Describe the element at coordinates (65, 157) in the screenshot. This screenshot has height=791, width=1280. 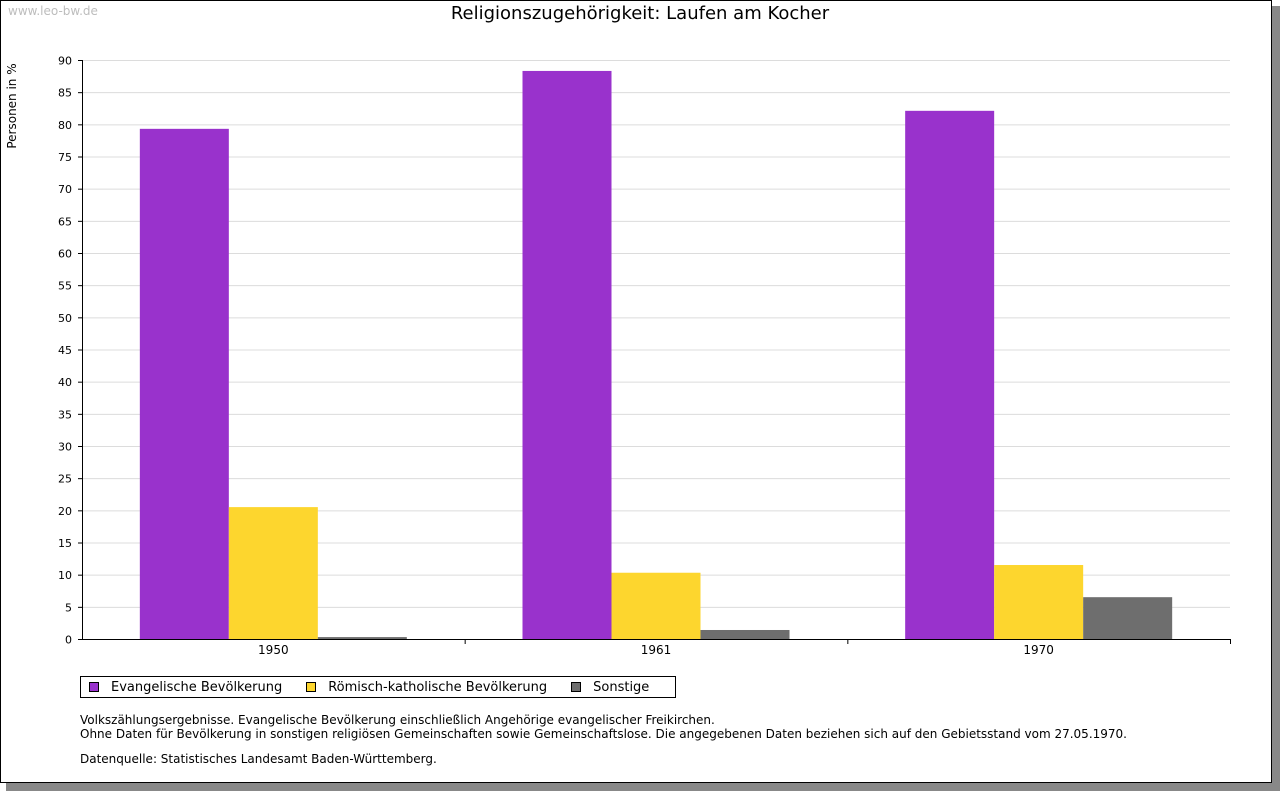
I see `y-tick-label: 75` at that location.